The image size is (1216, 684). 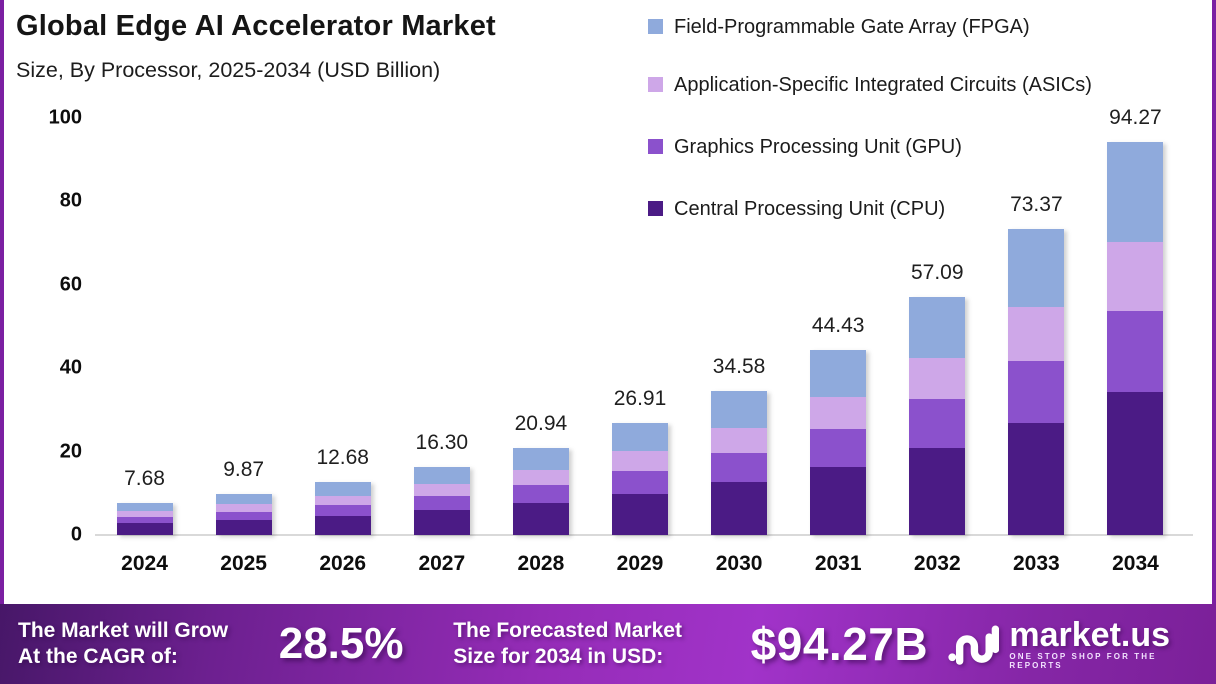 What do you see at coordinates (541, 423) in the screenshot?
I see `bar-value-label: 20.94` at bounding box center [541, 423].